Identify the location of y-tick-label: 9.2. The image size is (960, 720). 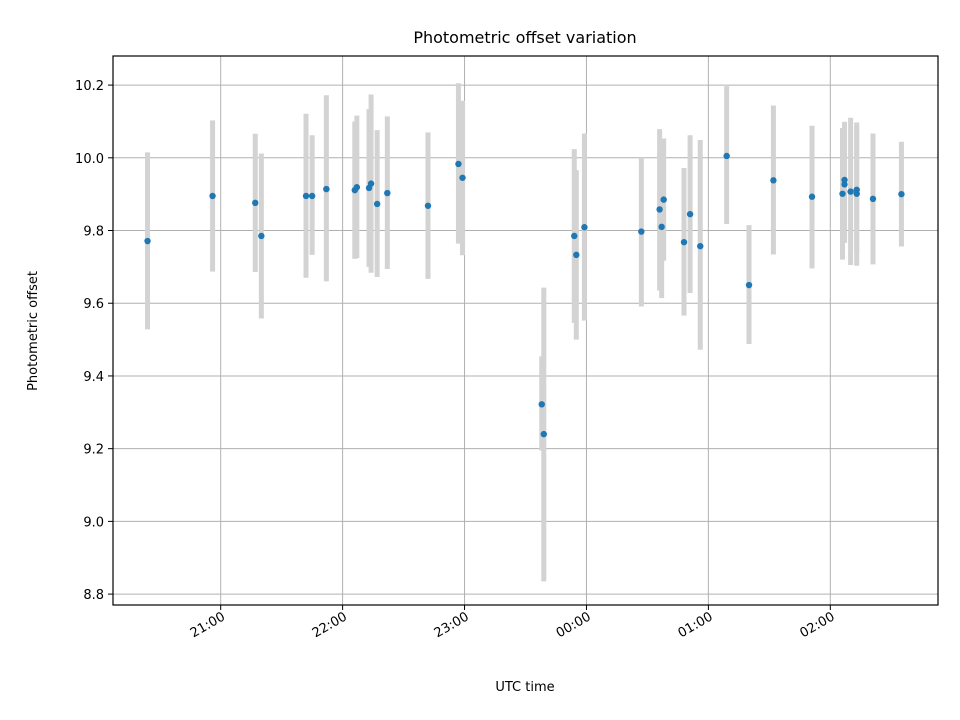
(93, 450).